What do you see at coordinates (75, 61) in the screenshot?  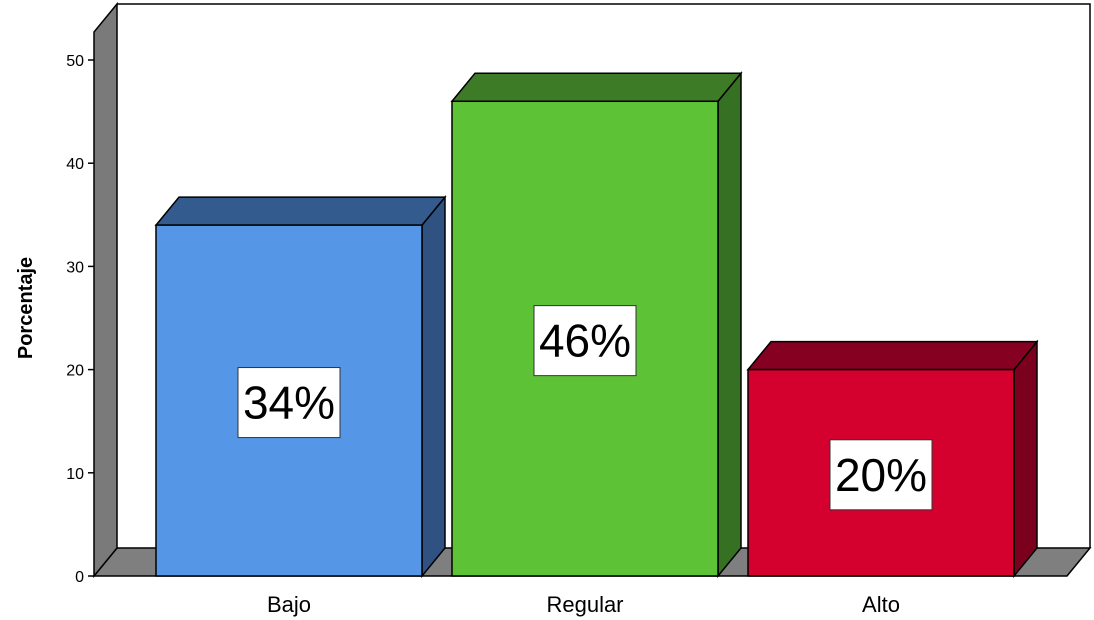 I see `y-tick-label: 50` at bounding box center [75, 61].